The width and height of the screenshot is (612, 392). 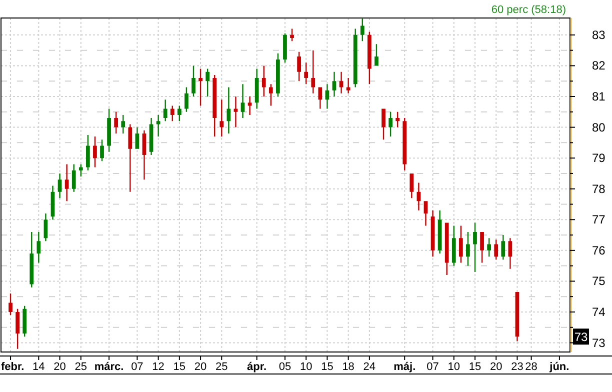 I want to click on x-tick-label: ápr., so click(x=257, y=367).